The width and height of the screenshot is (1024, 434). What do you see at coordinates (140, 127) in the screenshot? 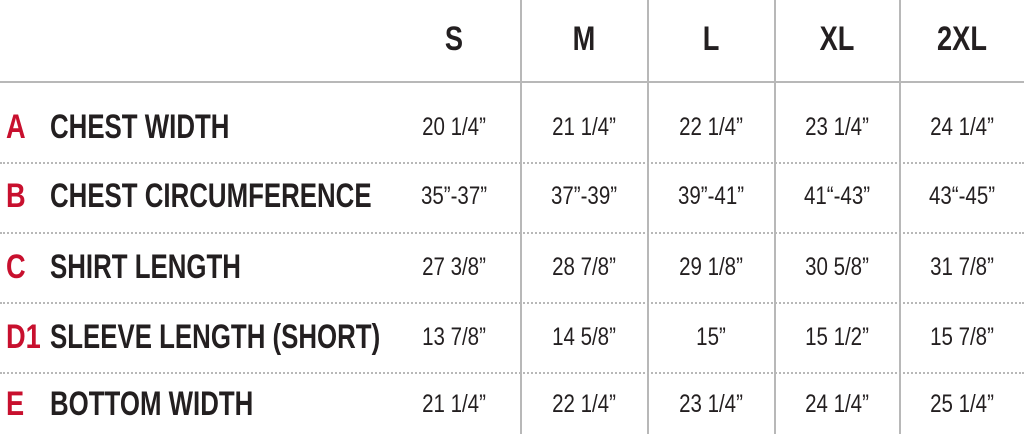
I see `row-label: CHEST WIDTH` at bounding box center [140, 127].